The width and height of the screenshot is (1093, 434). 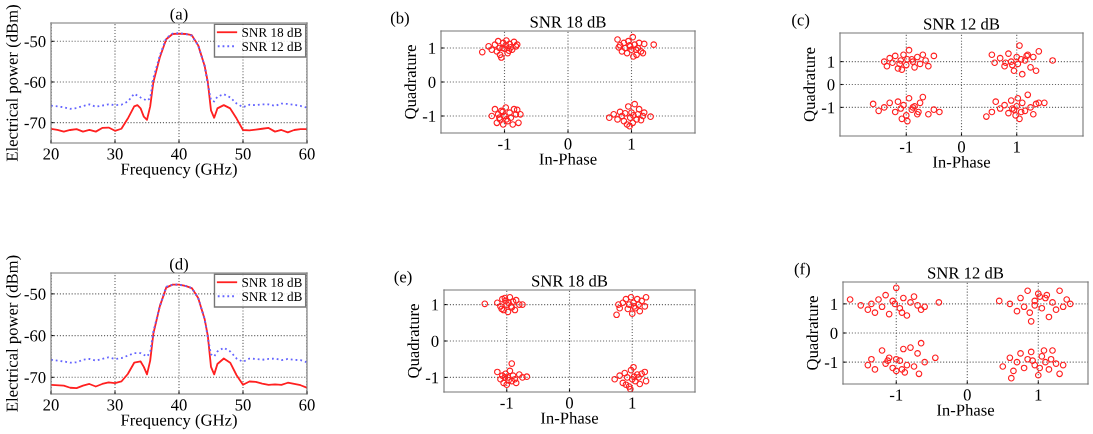 What do you see at coordinates (179, 15) in the screenshot?
I see `chart-title: (a)` at bounding box center [179, 15].